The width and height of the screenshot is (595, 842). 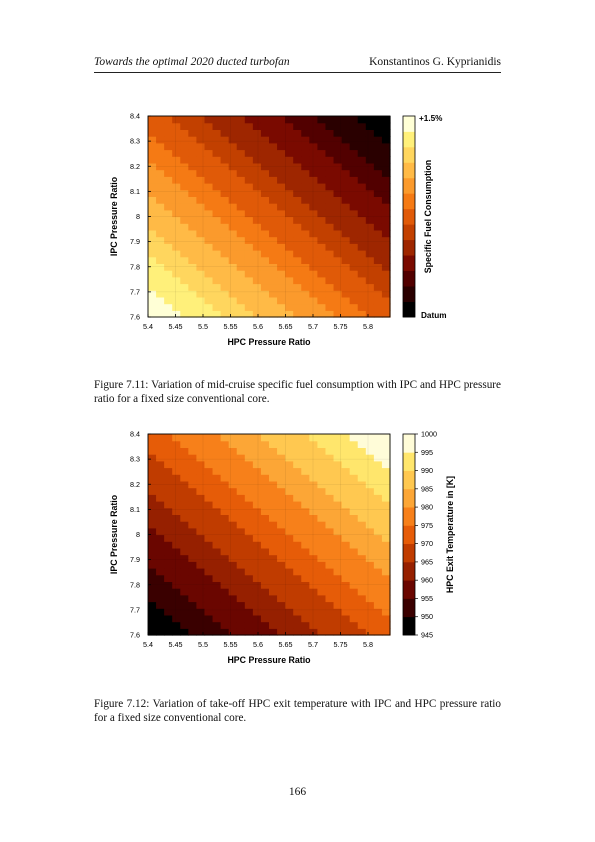 What do you see at coordinates (368, 326) in the screenshot?
I see `x-tick-label: 5.8` at bounding box center [368, 326].